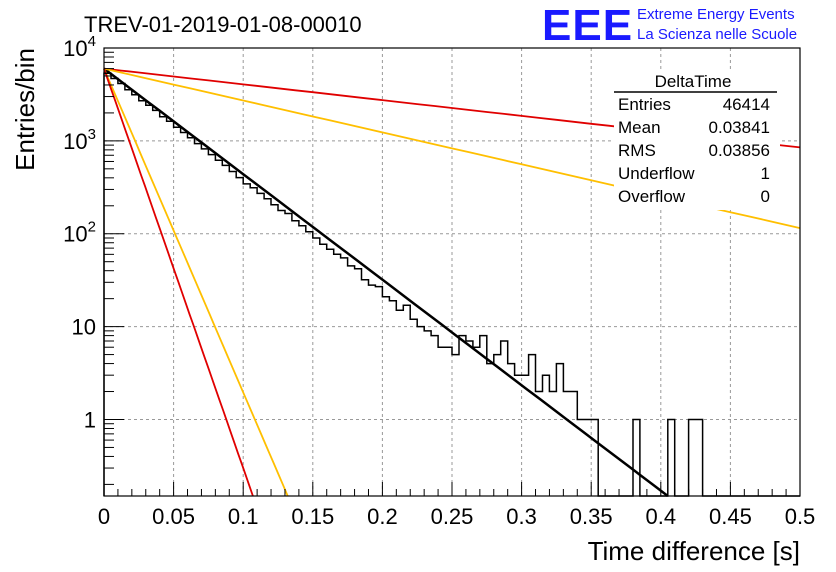 This screenshot has height=572, width=836. I want to click on stat-label-overflow: Overflow, so click(652, 196).